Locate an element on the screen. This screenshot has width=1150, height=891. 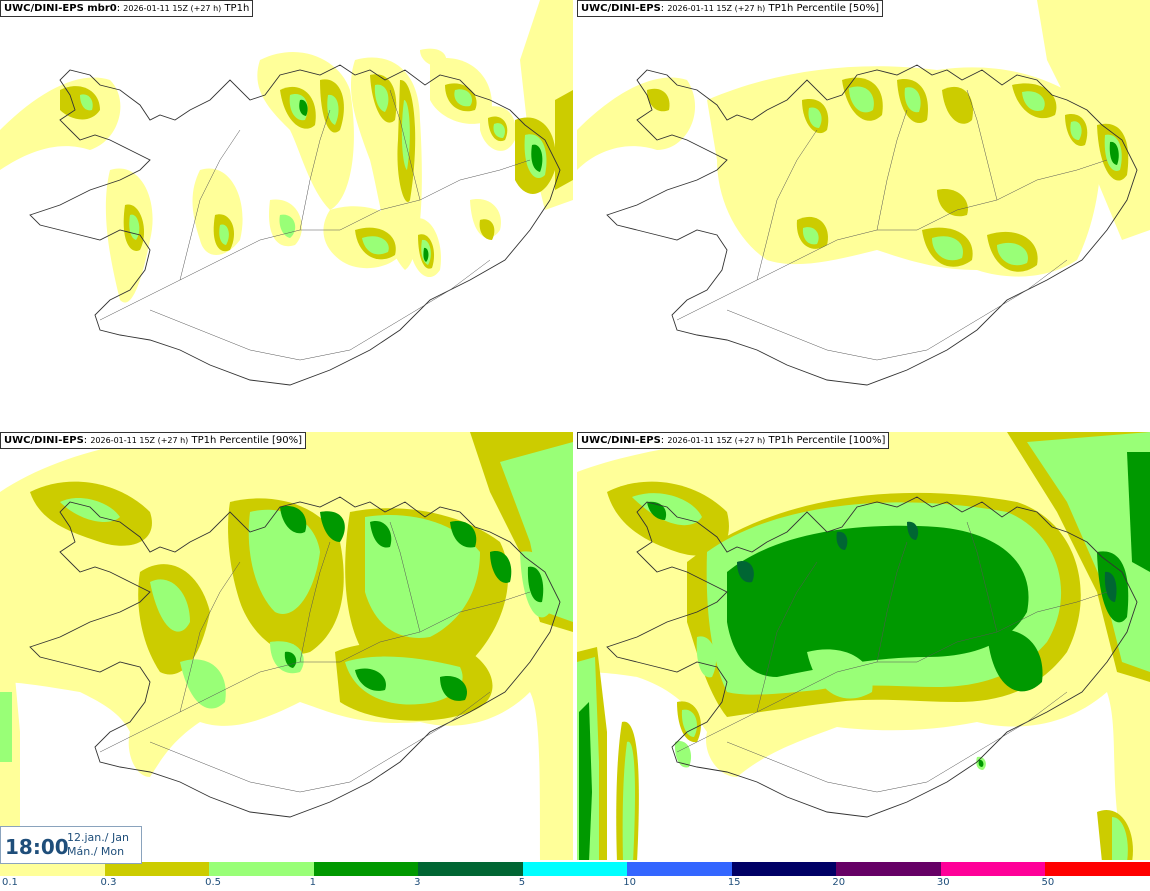
legend-label: 50 is located at coordinates (1048, 882).